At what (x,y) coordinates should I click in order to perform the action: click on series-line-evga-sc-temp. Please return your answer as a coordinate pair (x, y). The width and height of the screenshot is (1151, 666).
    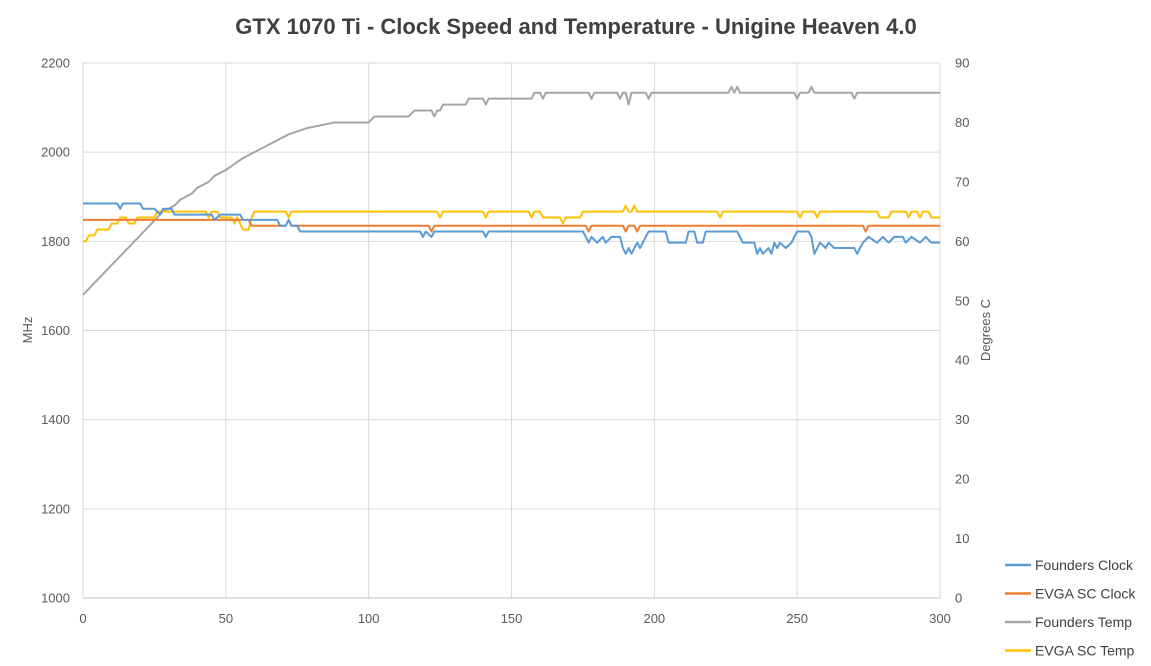
    Looking at the image, I should click on (511, 223).